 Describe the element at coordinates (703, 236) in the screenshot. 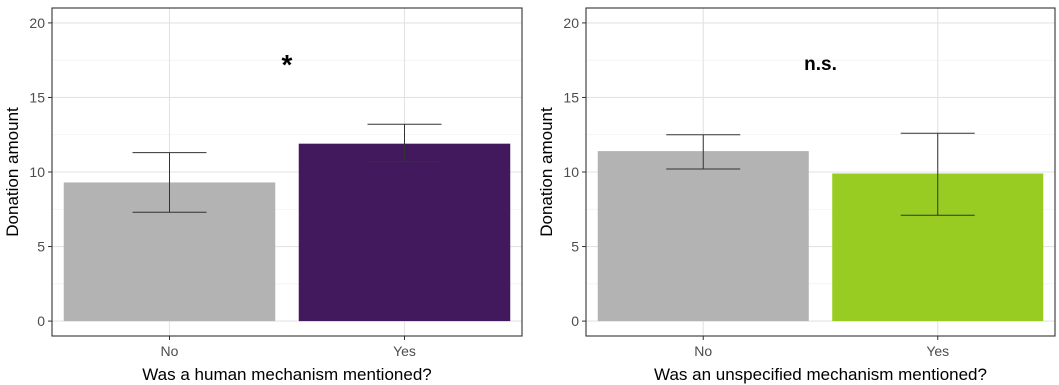

I see `bar-no` at that location.